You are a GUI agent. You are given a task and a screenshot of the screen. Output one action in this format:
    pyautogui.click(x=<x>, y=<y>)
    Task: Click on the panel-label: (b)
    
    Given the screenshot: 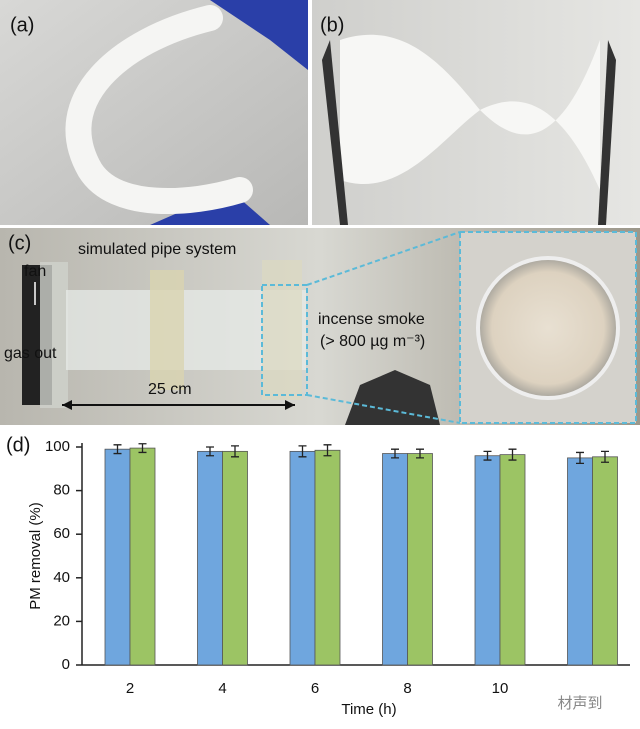 What is the action you would take?
    pyautogui.click(x=332, y=25)
    